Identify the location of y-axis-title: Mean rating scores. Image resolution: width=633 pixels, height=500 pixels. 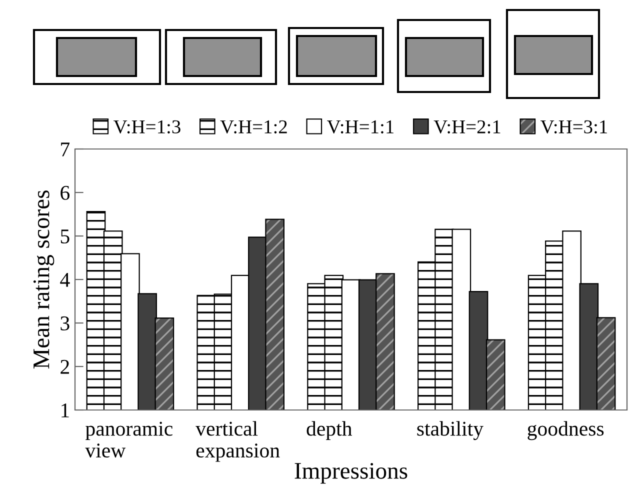
(43, 279).